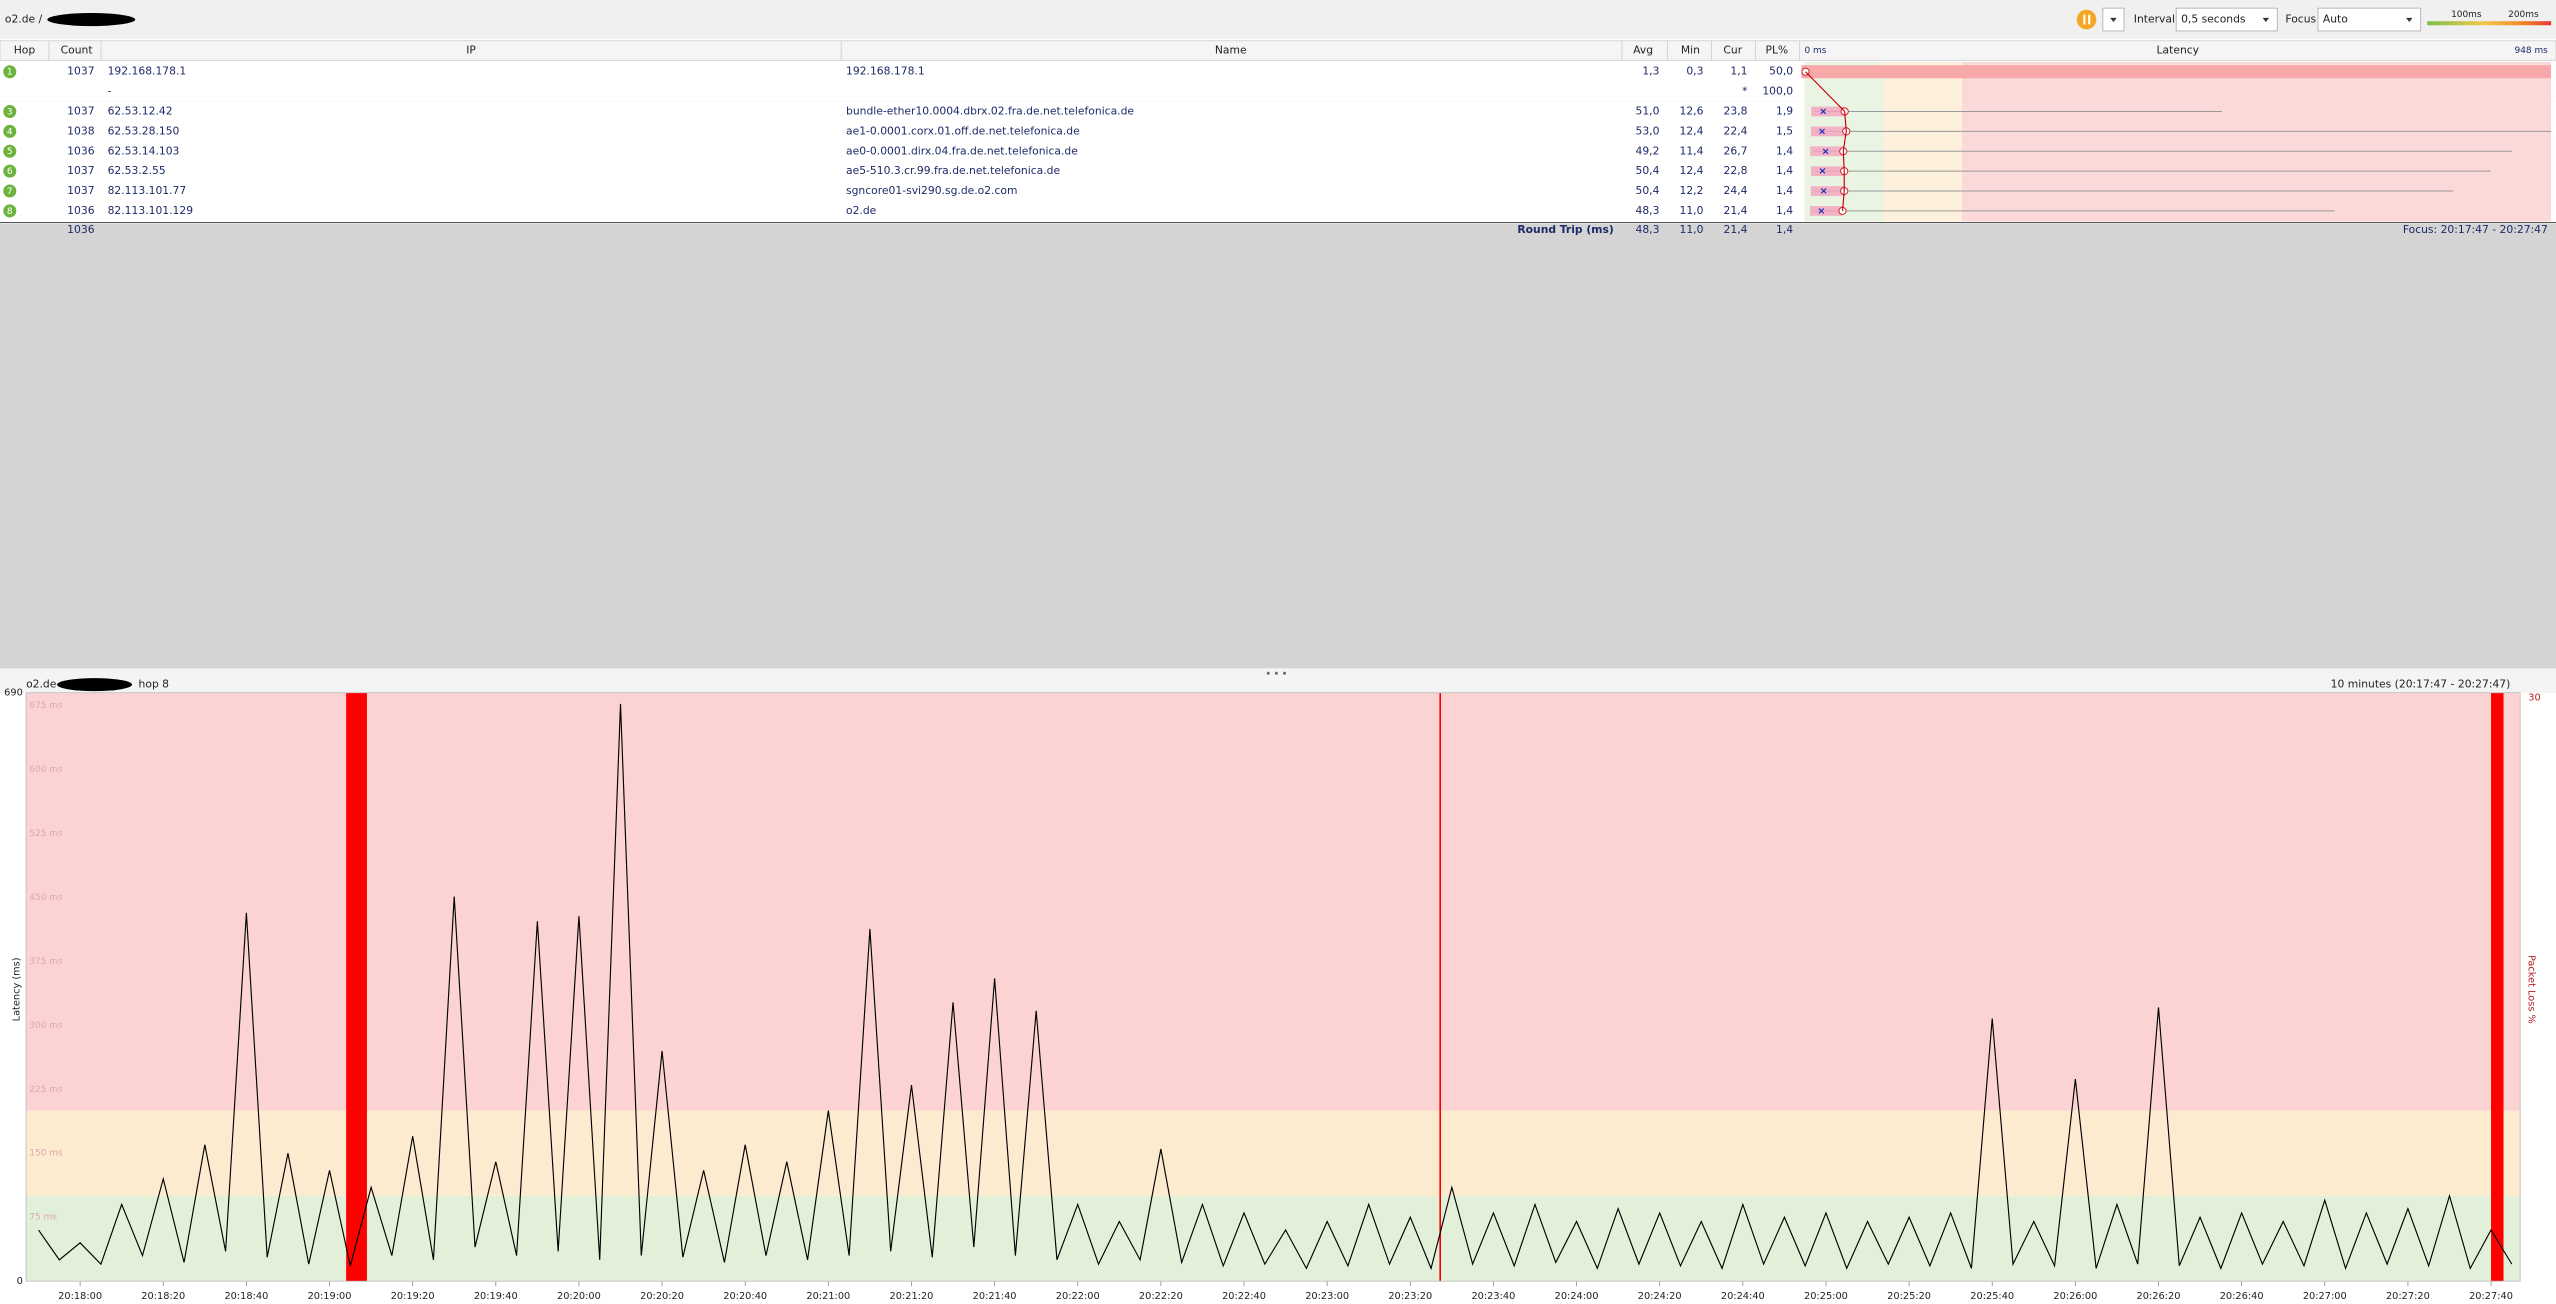 Image resolution: width=2556 pixels, height=1304 pixels. I want to click on x-tick-label: 20:23:00, so click(1327, 1296).